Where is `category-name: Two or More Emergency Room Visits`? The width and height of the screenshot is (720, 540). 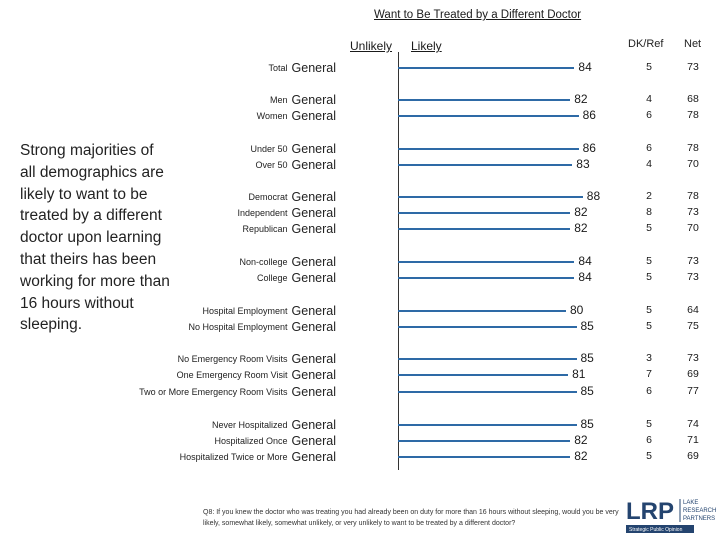 category-name: Two or More Emergency Room Visits is located at coordinates (213, 392).